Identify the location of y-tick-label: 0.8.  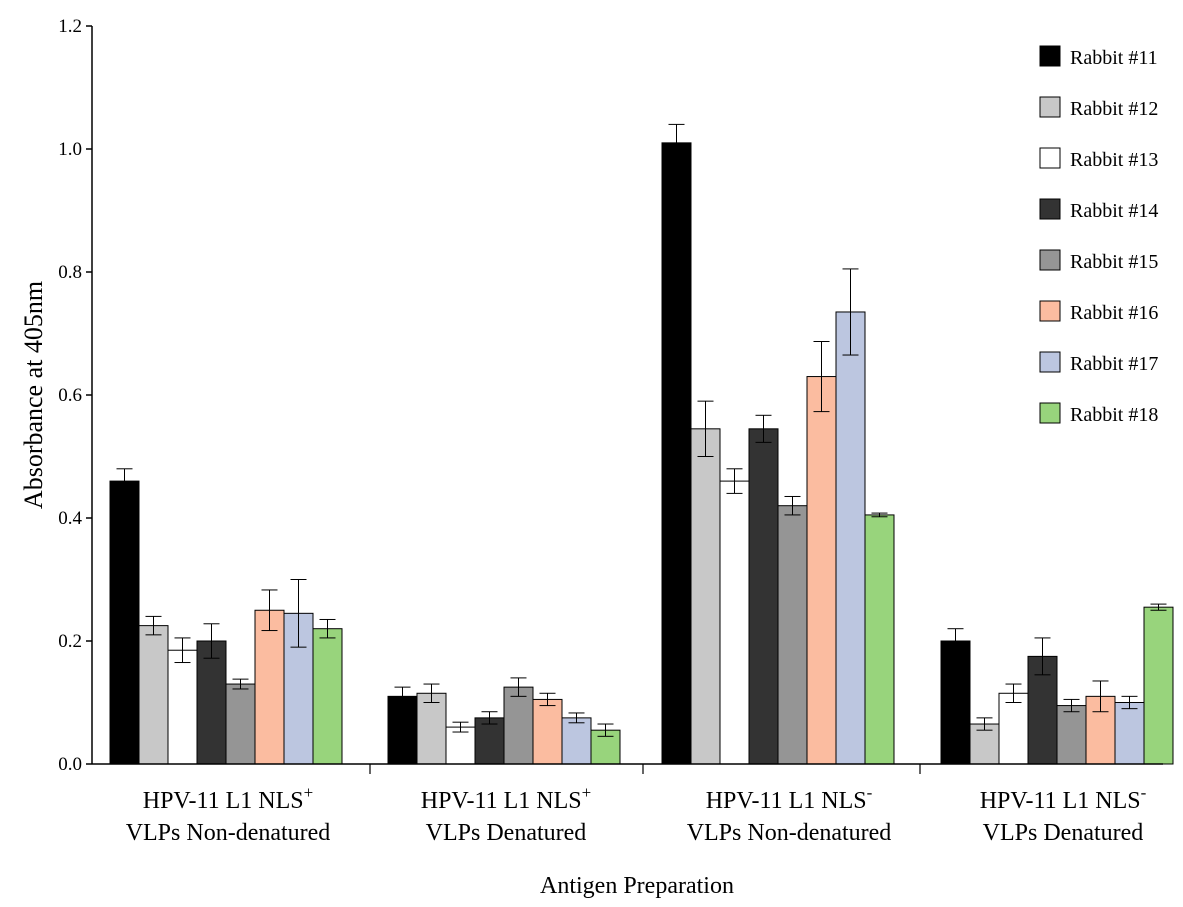
(70, 272).